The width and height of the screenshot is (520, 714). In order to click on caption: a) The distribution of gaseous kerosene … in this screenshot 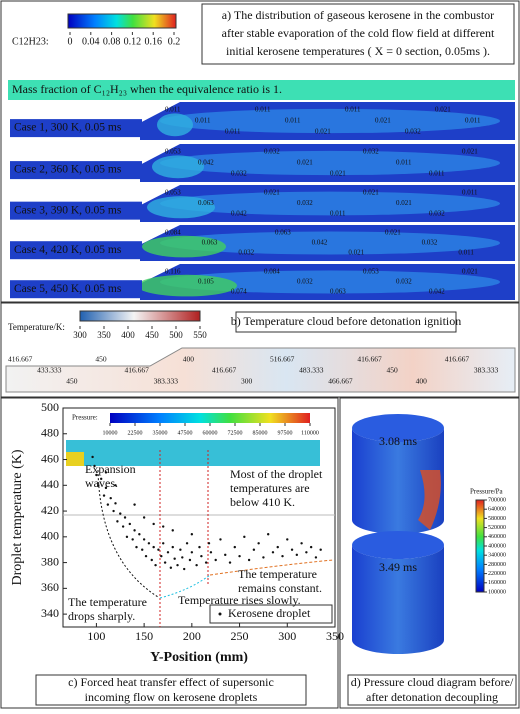, I will do `click(358, 15)`.